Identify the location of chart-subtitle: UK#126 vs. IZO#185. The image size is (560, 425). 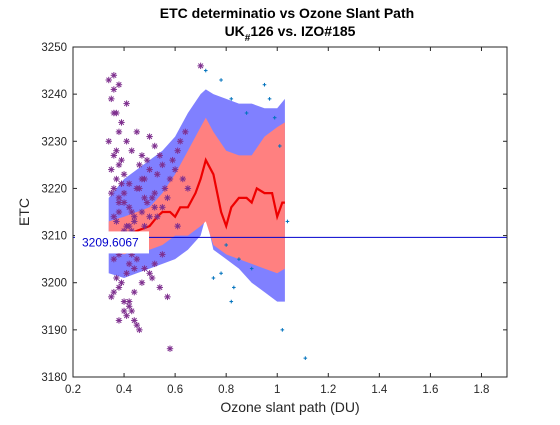
(290, 33).